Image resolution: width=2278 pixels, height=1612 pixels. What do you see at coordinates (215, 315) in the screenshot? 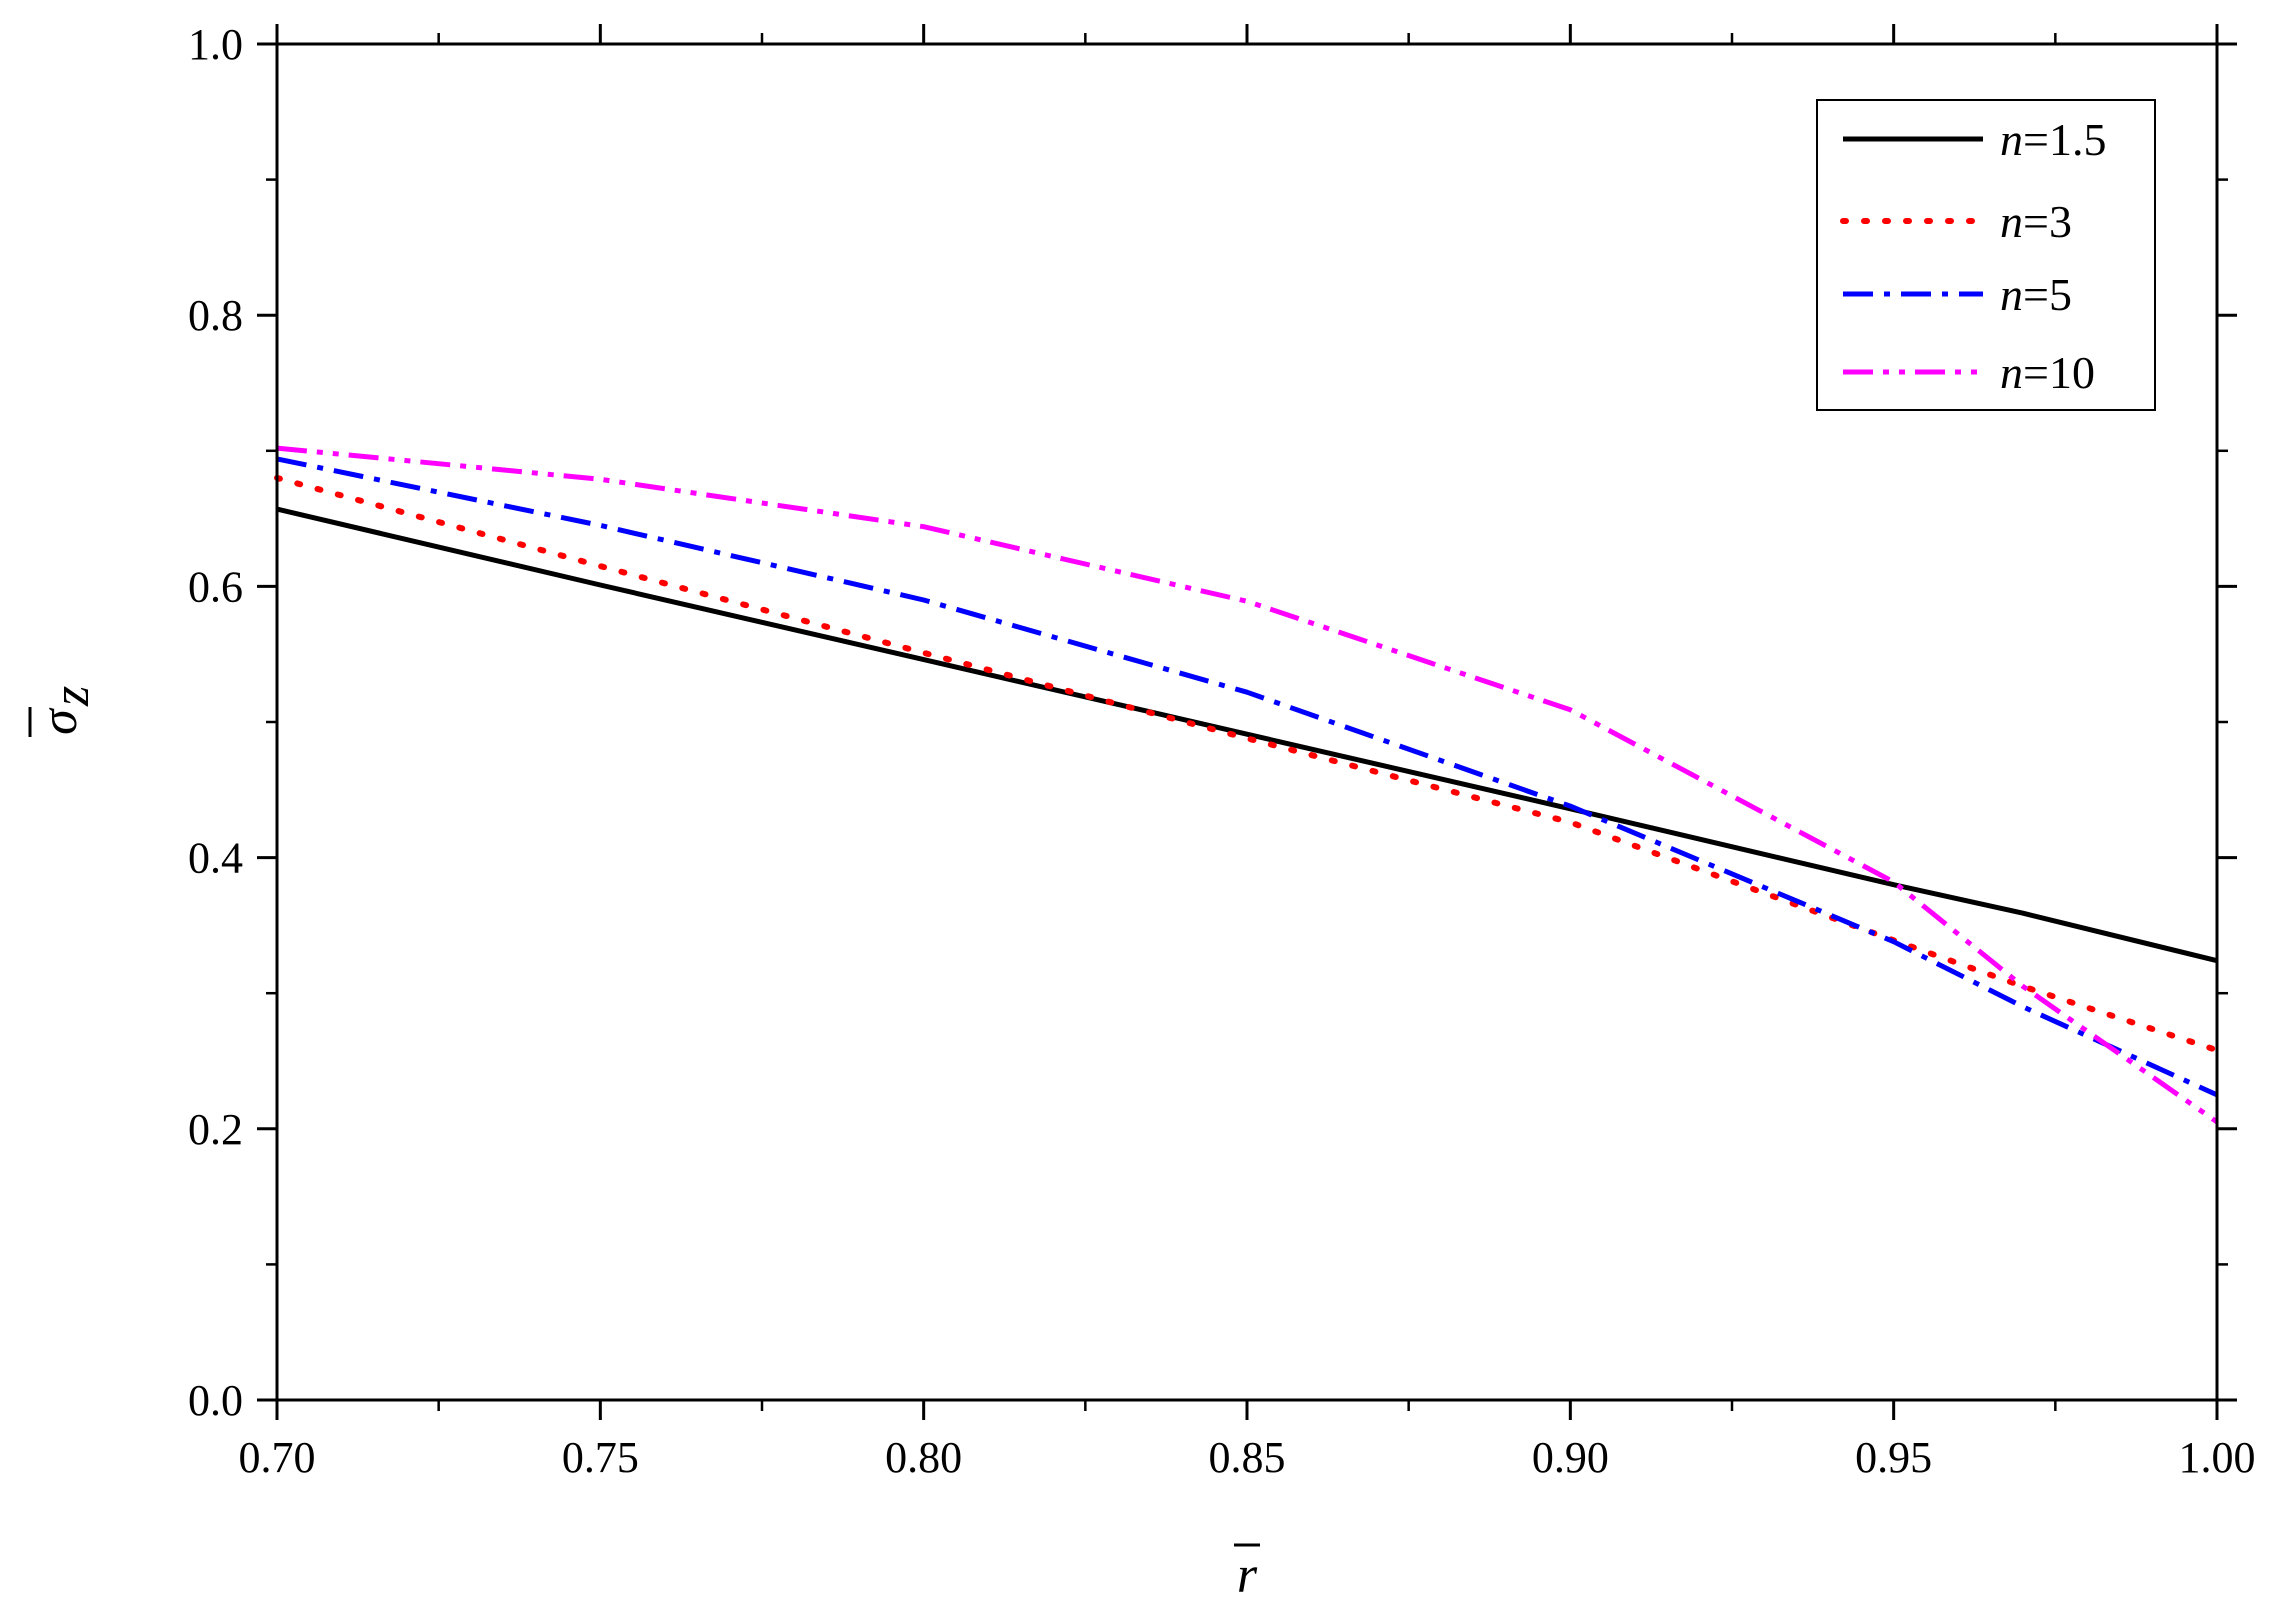
I see `y-tick-label-4: 0.8` at bounding box center [215, 315].